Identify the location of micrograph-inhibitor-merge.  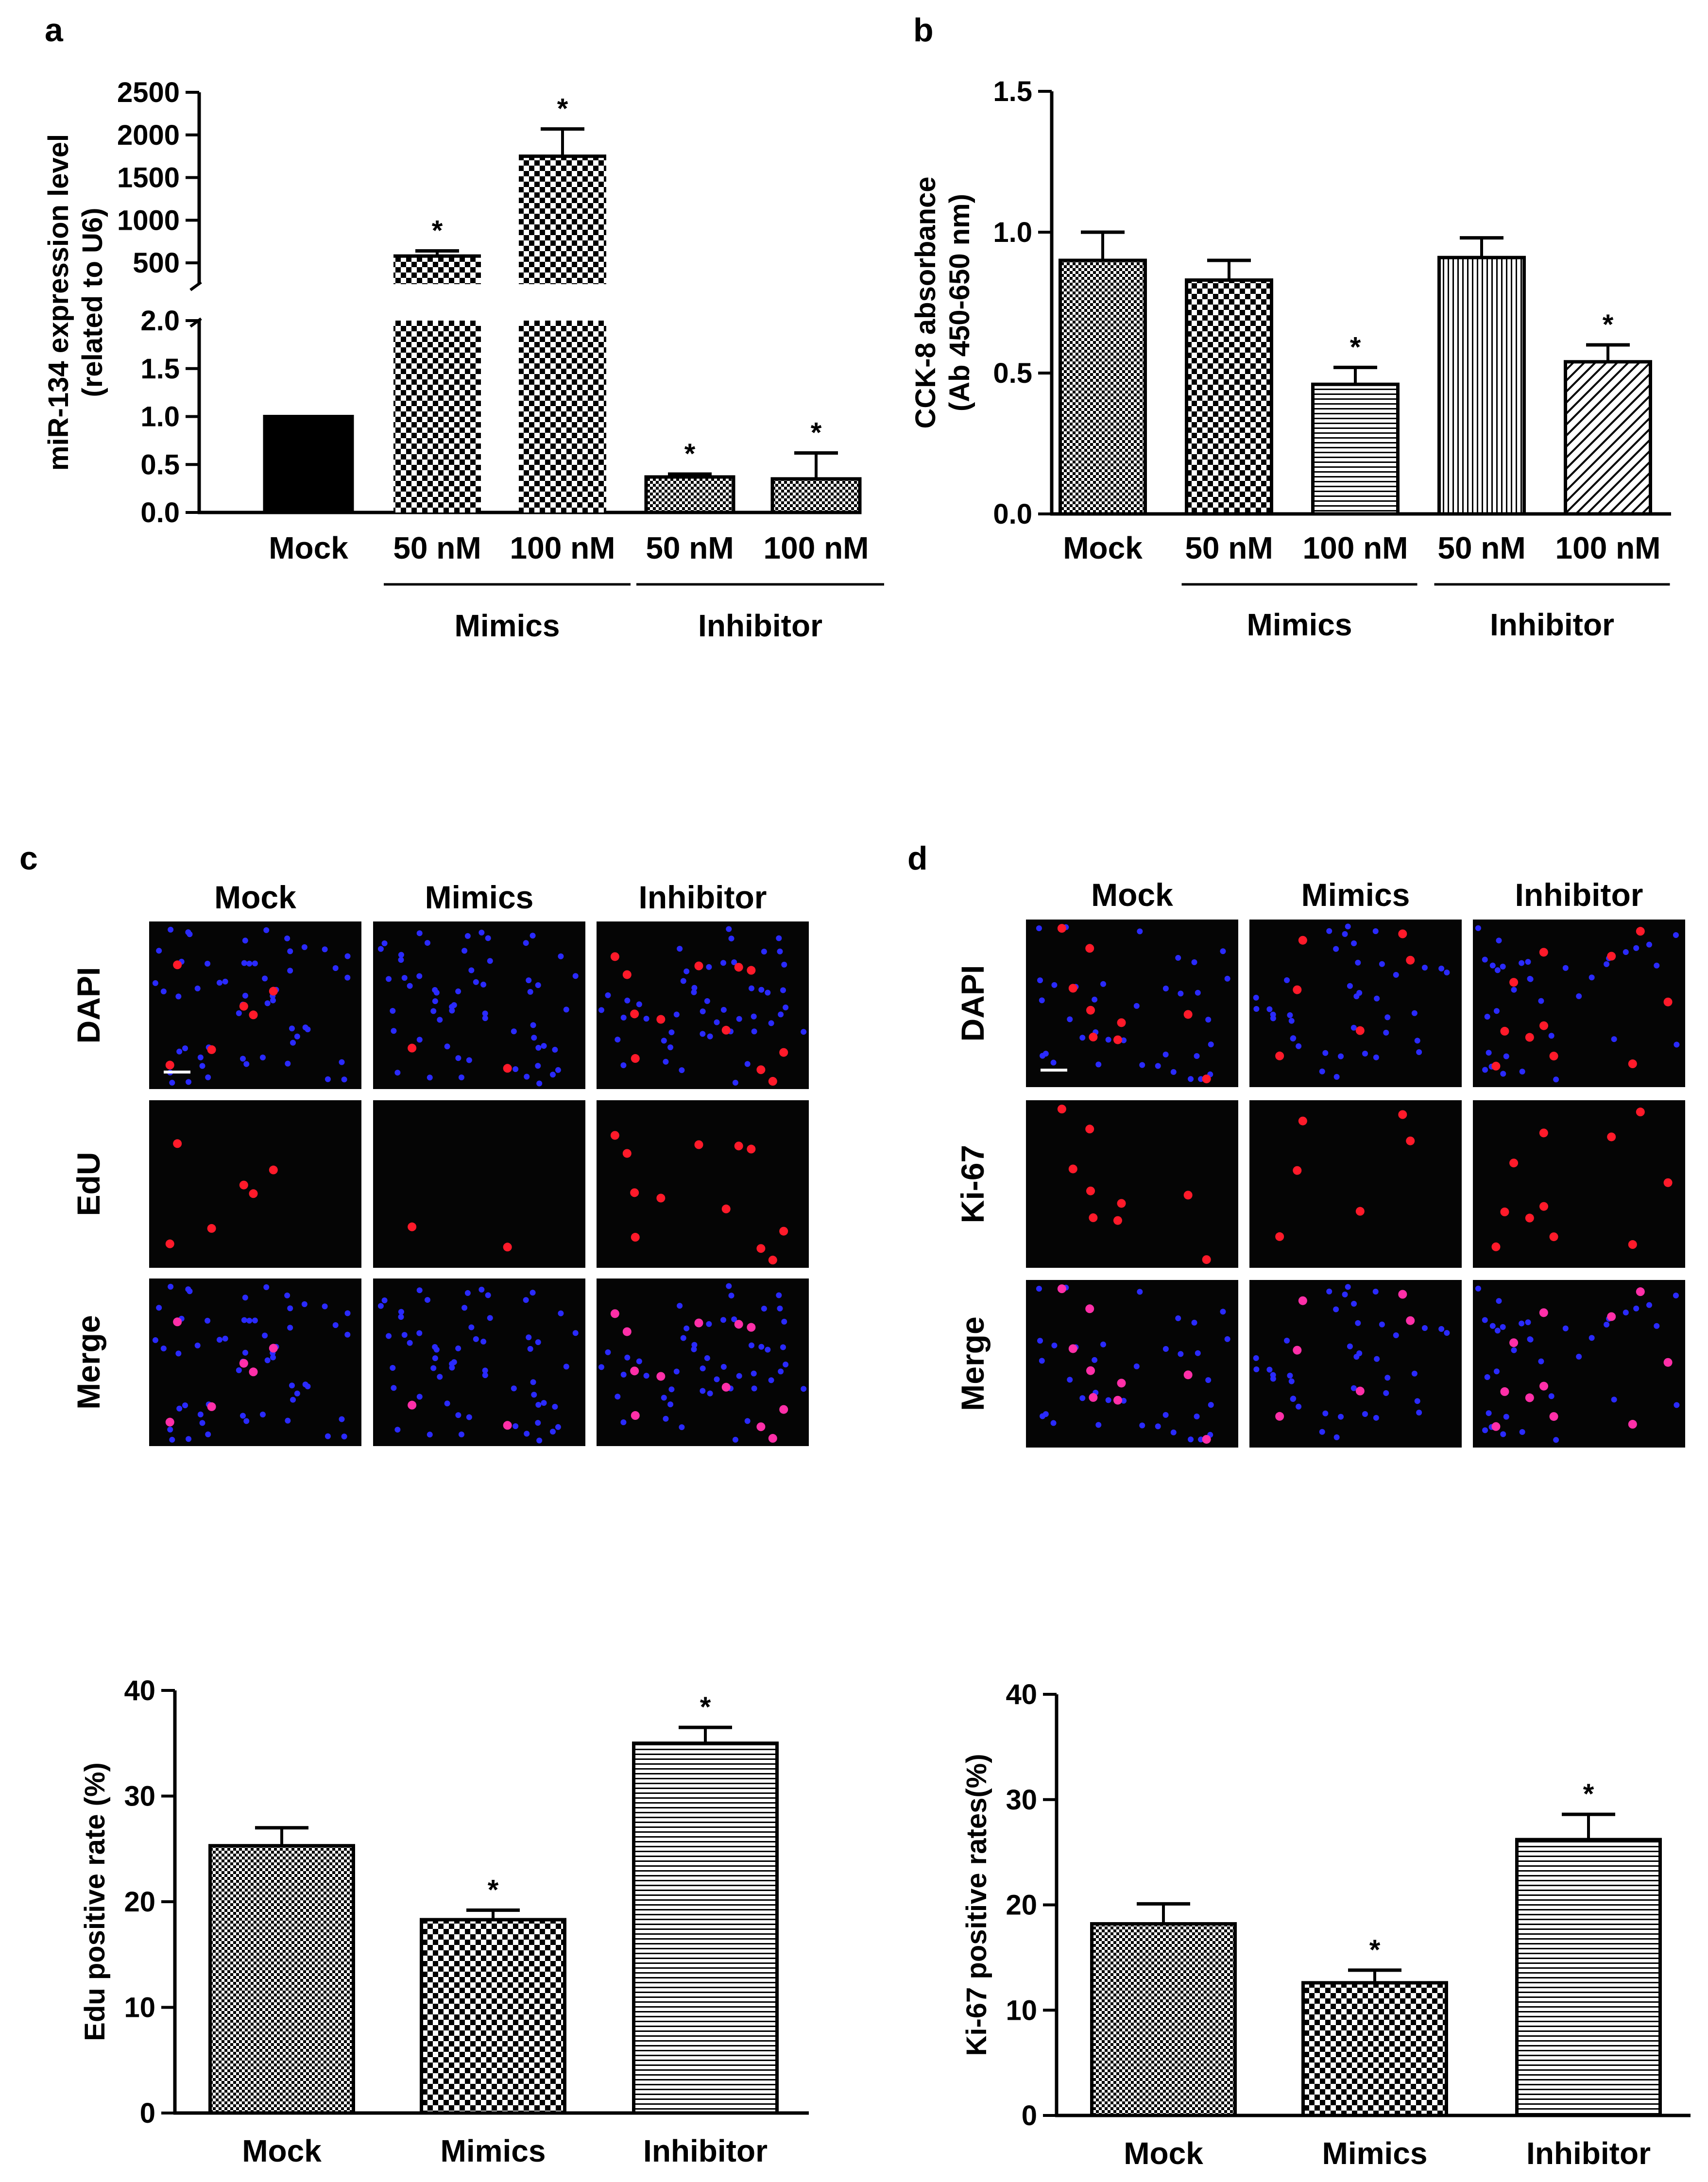
(1579, 1364).